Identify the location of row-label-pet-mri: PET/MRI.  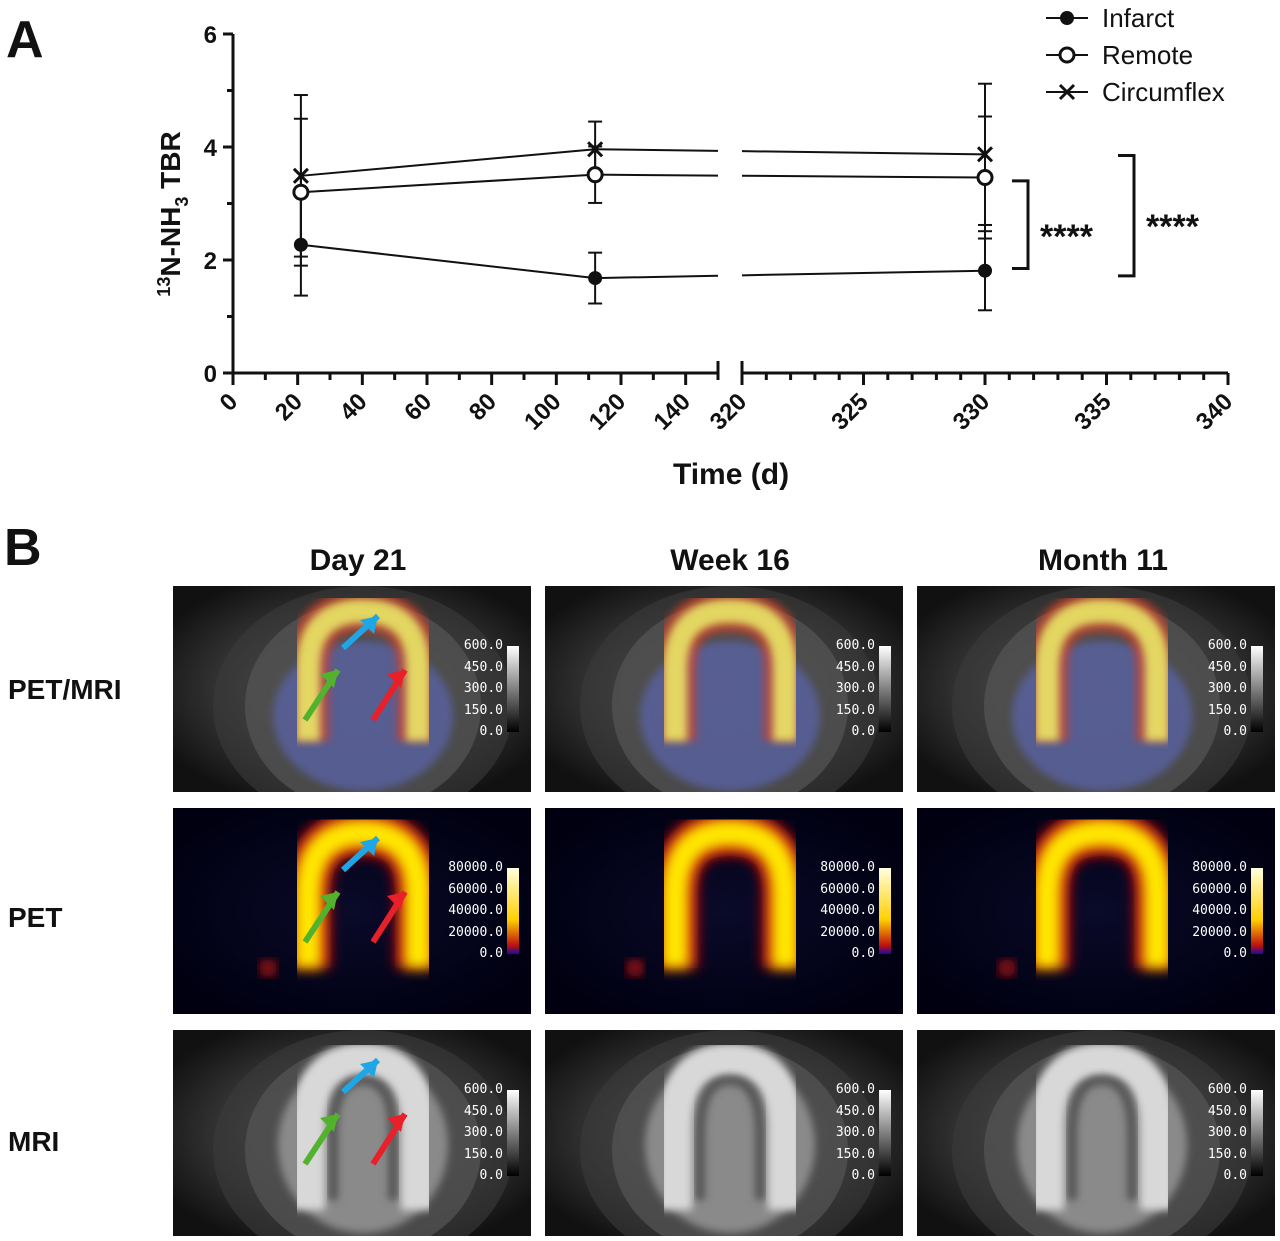
(65, 689).